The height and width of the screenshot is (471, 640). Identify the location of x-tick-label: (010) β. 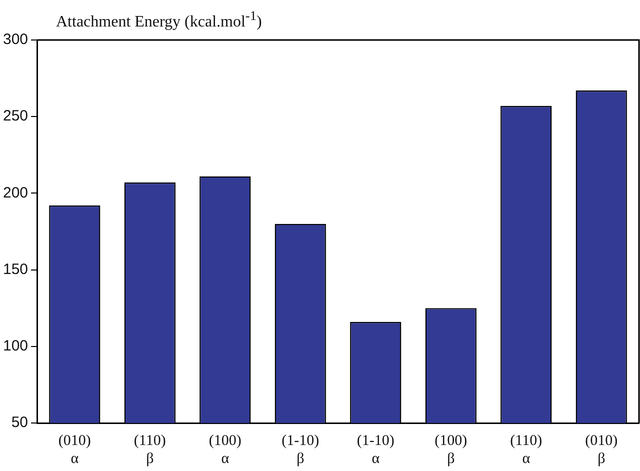
(601, 449).